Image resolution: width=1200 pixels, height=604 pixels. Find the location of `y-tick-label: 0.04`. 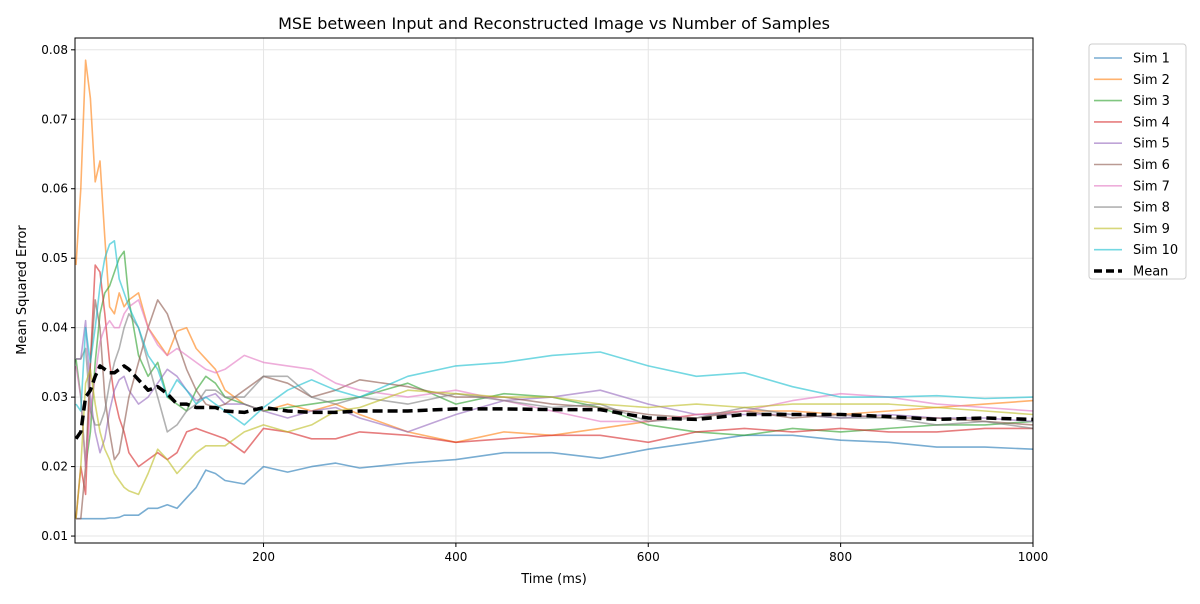

y-tick-label: 0.04 is located at coordinates (54, 328).